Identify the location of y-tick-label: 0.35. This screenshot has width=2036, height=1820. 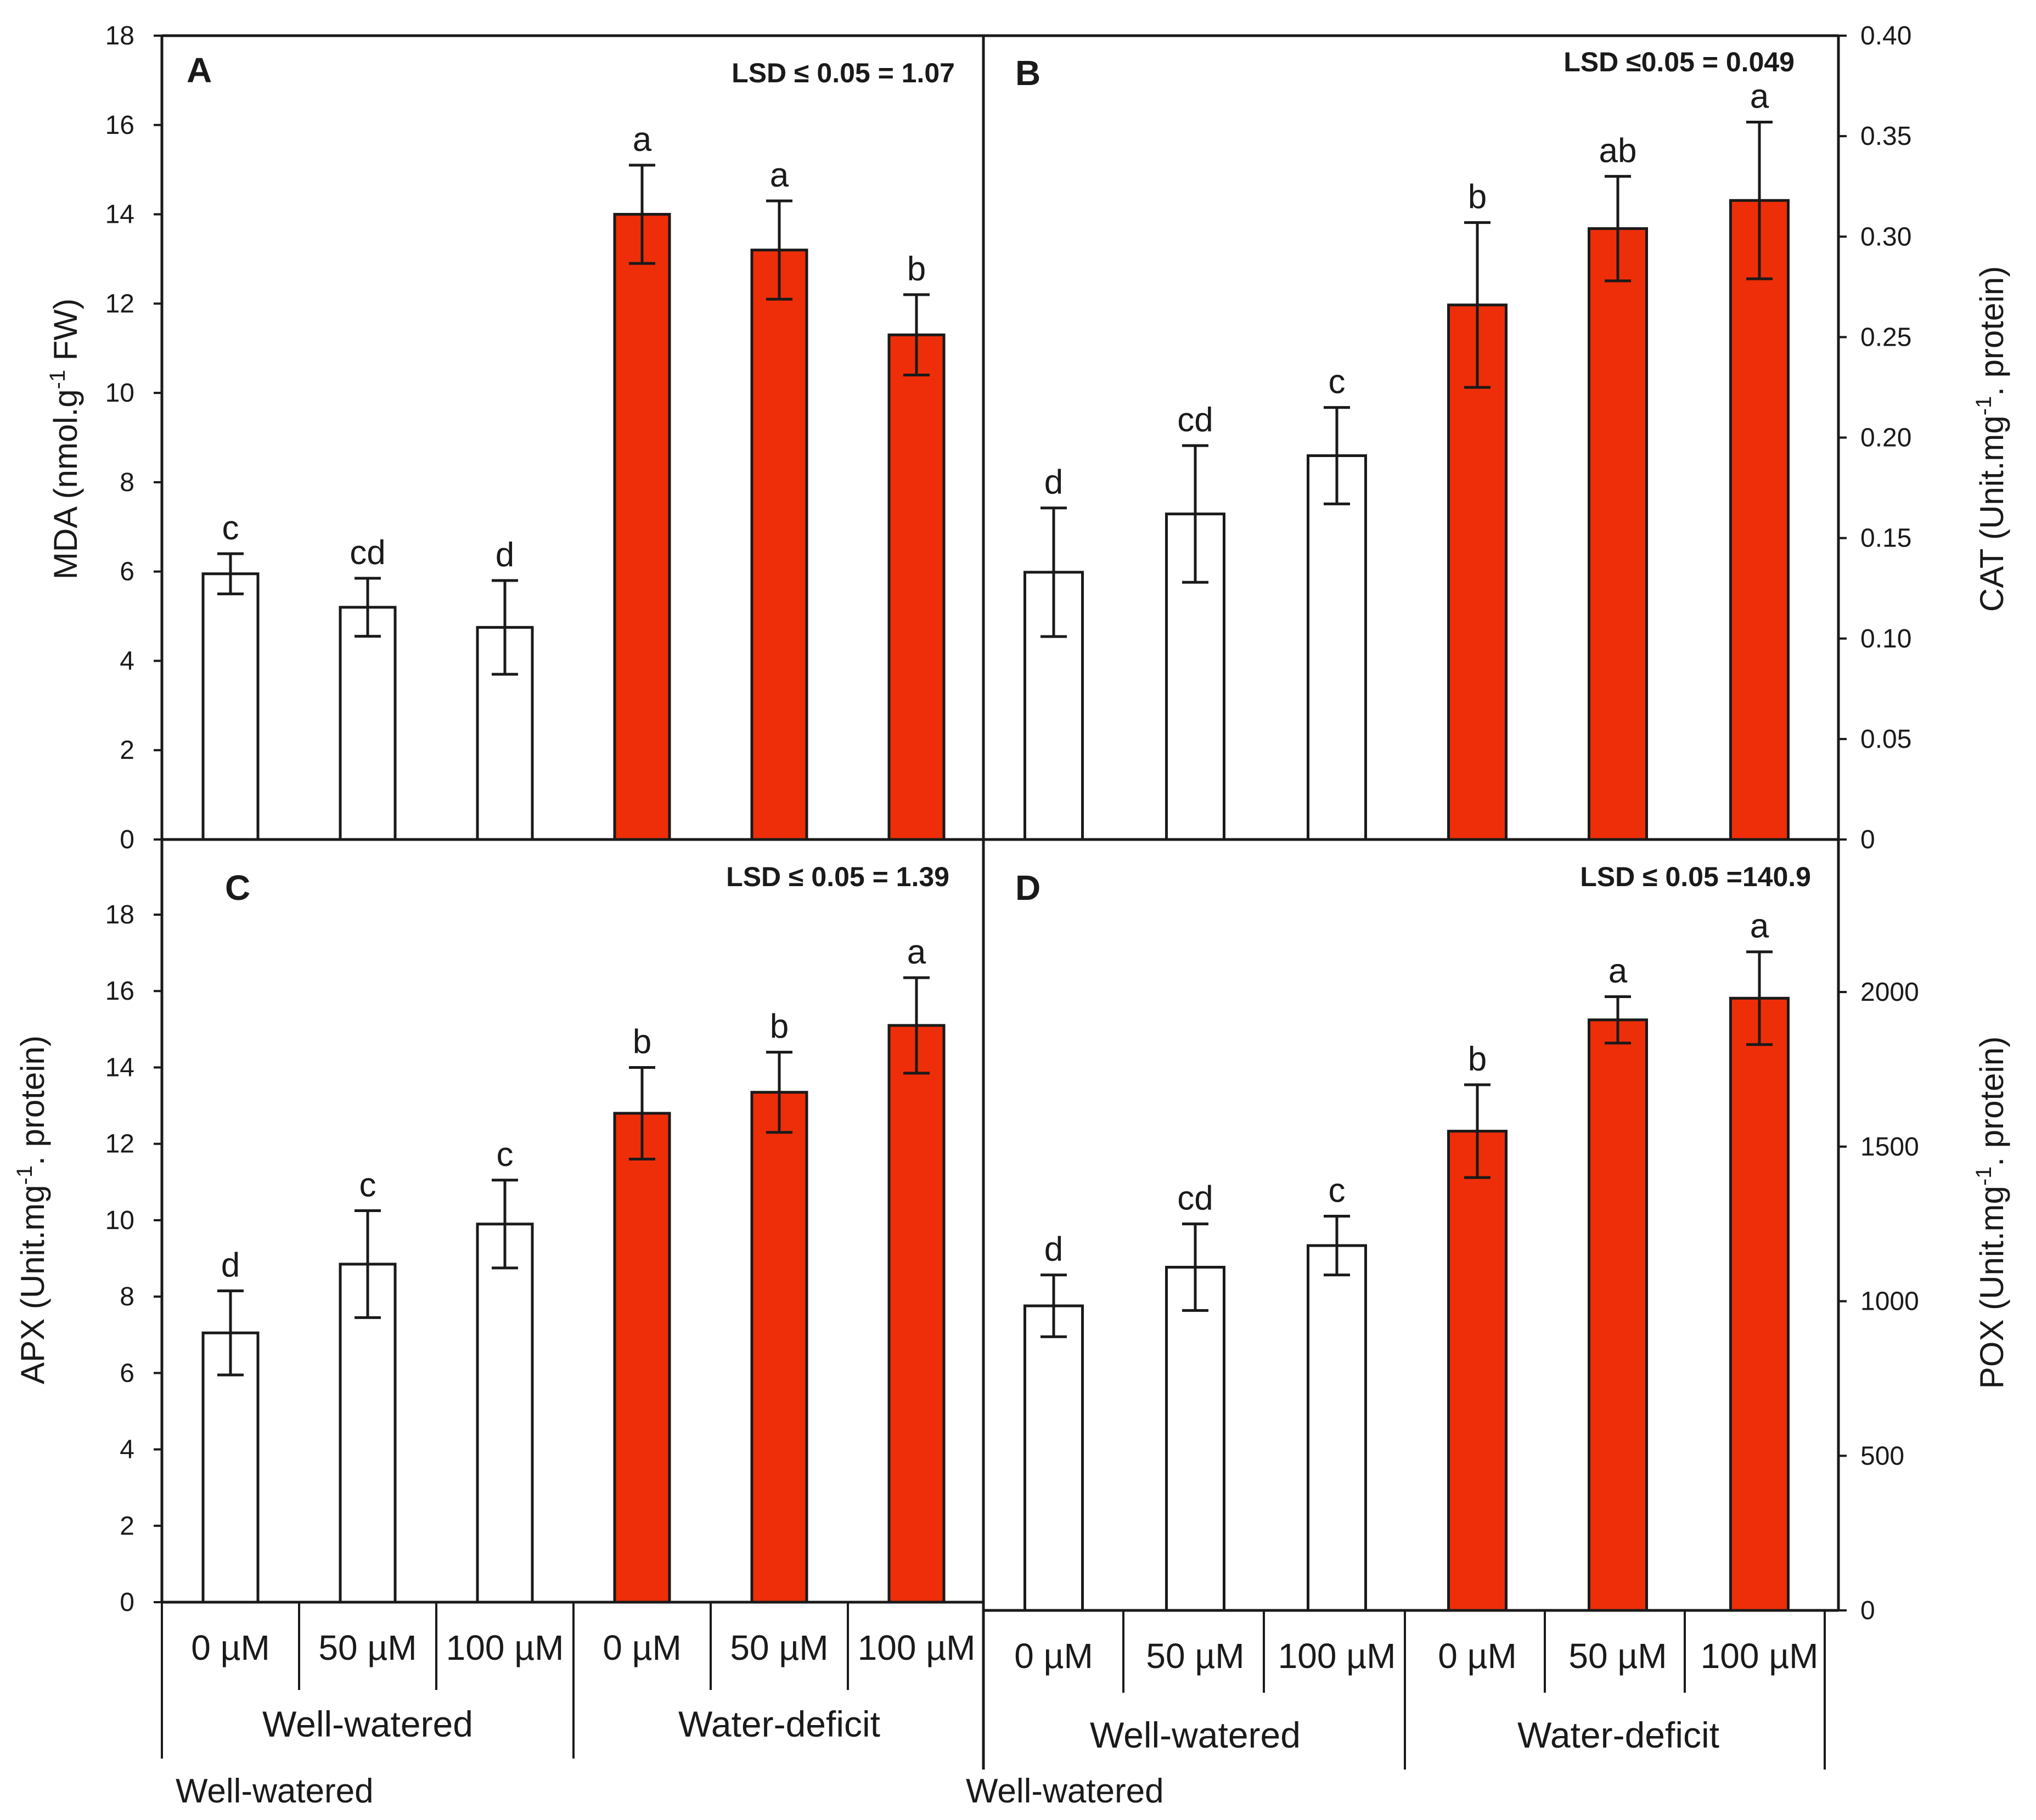
(1885, 136).